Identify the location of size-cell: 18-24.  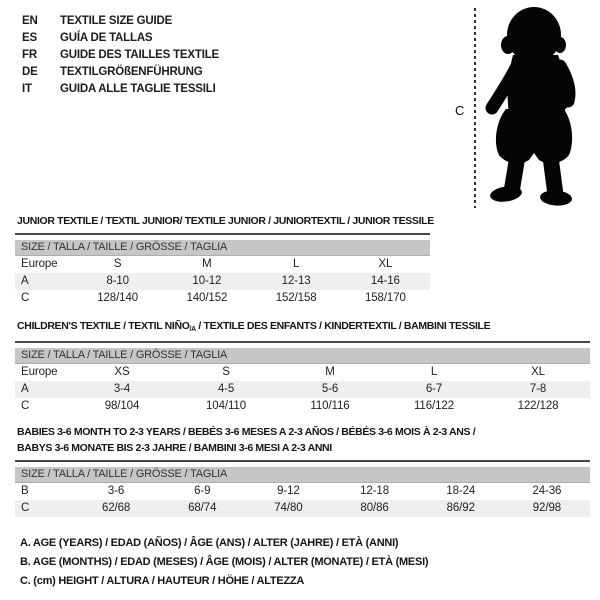
(461, 490).